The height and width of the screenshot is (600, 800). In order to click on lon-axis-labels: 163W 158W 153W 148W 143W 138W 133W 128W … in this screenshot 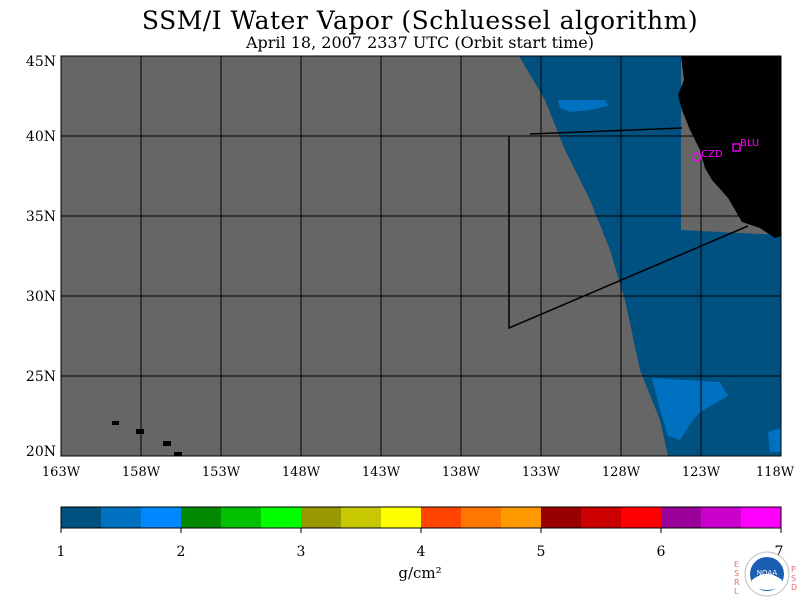, I will do `click(418, 472)`.